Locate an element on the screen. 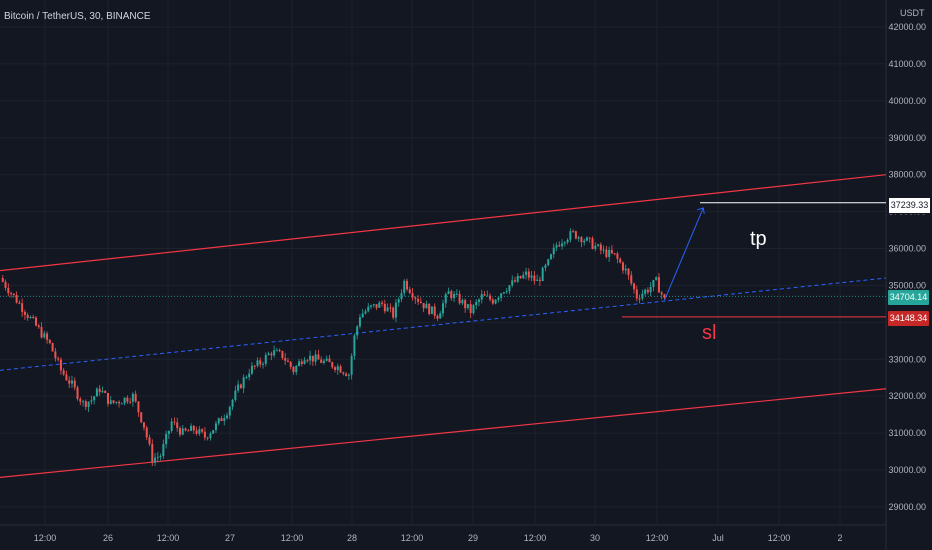 The image size is (932, 550). price-axis-label: 32000.00 is located at coordinates (907, 396).